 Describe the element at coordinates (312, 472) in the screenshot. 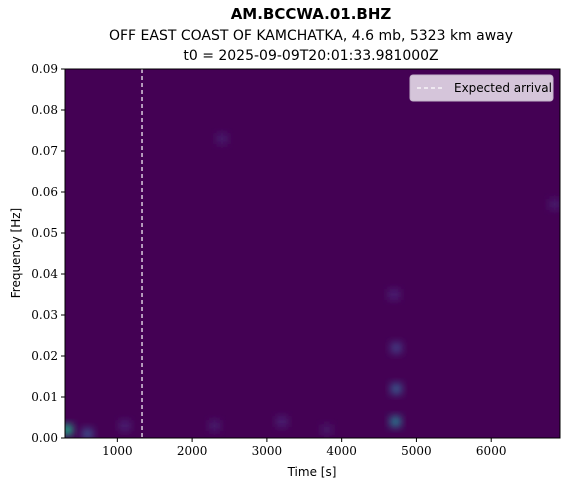

I see `x-axis-label: Time [s]` at that location.